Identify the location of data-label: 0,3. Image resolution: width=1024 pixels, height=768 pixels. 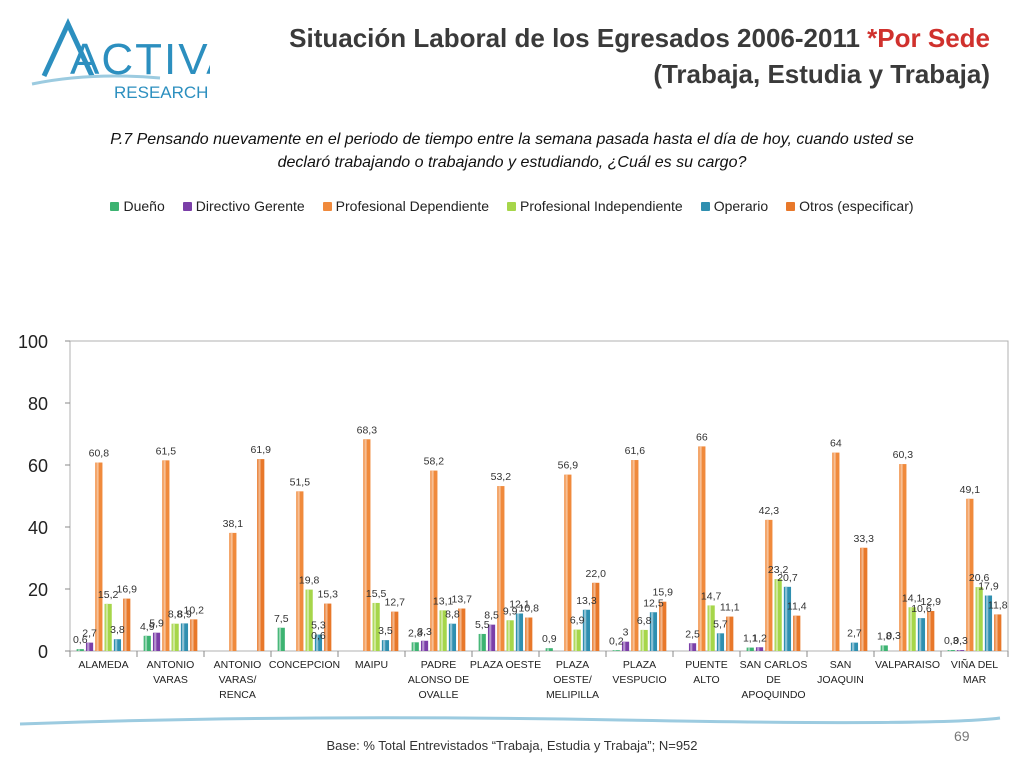
(893, 636).